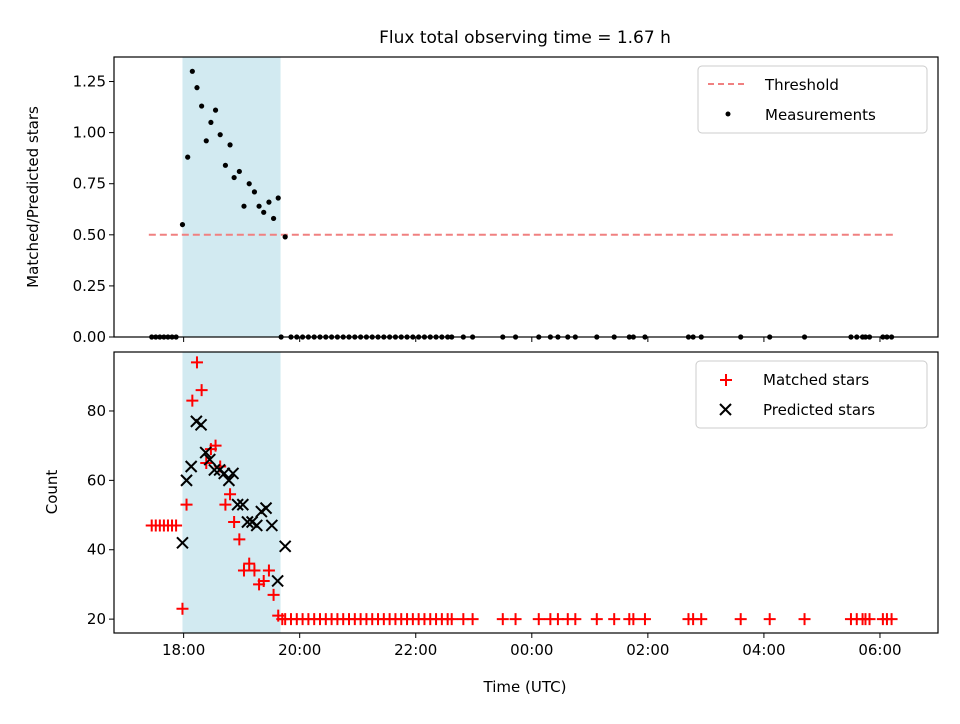 Image resolution: width=960 pixels, height=724 pixels. What do you see at coordinates (183, 650) in the screenshot?
I see `xtick-label: 18:00` at bounding box center [183, 650].